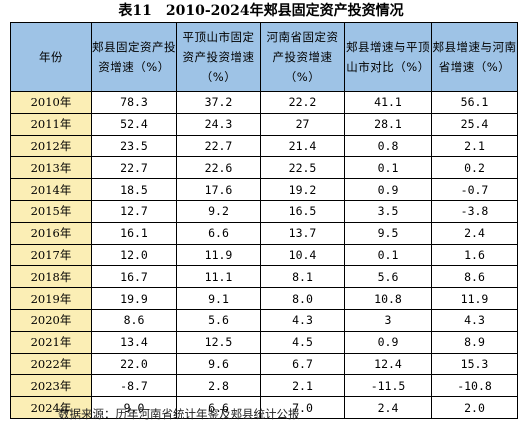 This screenshot has width=522, height=425. I want to click on data-source-note: 数据来源：历年河南省统计年鉴及郏县统计公报, so click(179, 414).